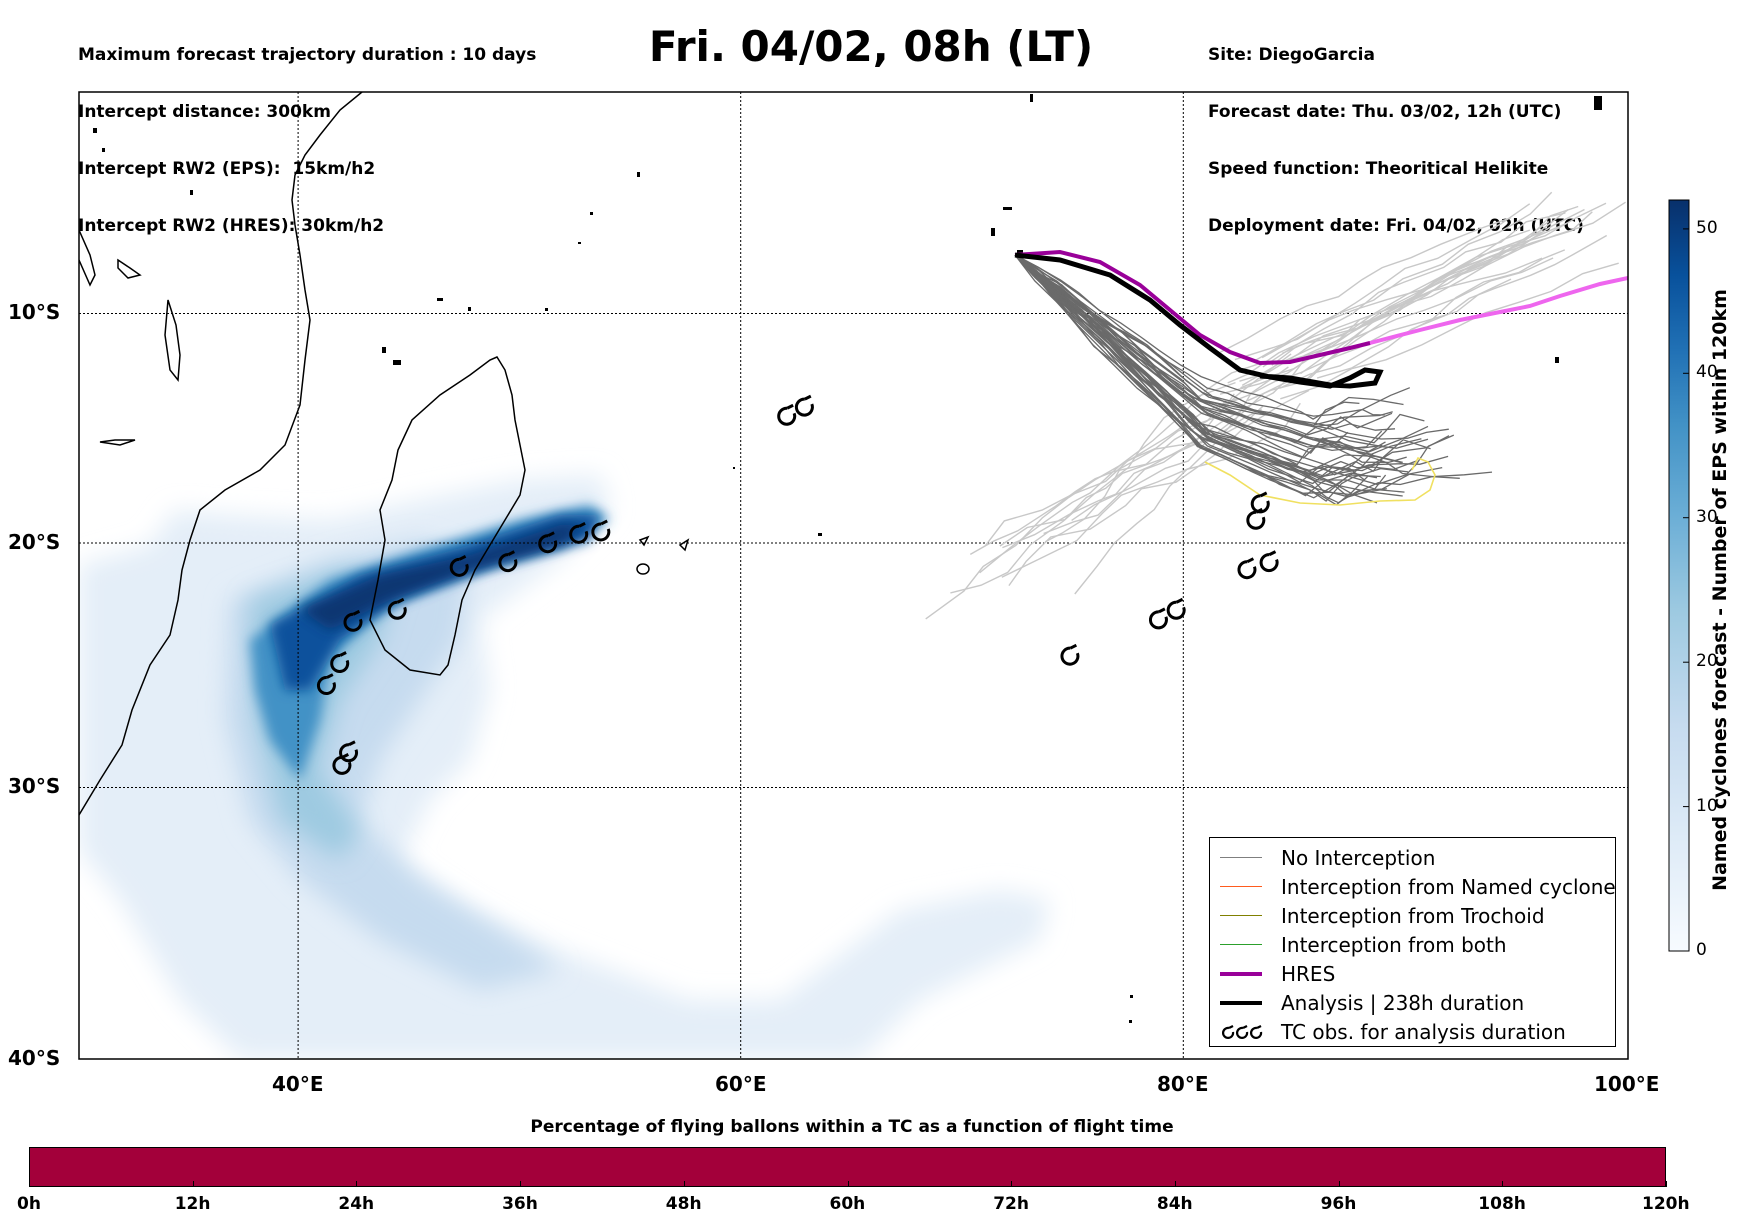 This screenshot has width=1754, height=1223. Describe the element at coordinates (227, 169) in the screenshot. I see `header-line: Intercept RW2 (EPS): 15km/h2` at that location.